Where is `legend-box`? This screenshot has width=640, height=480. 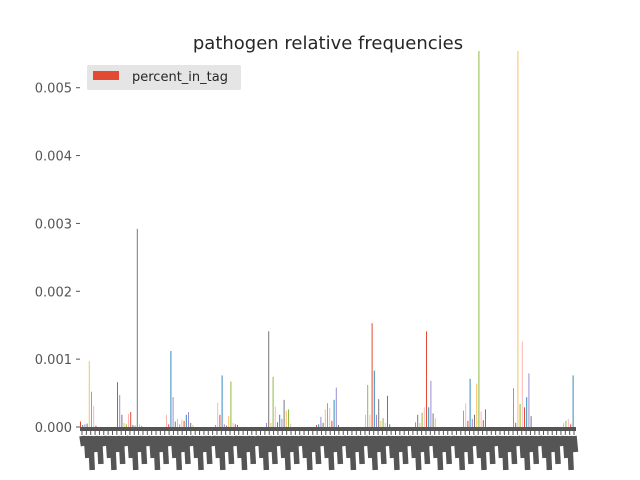
legend-box is located at coordinates (164, 77).